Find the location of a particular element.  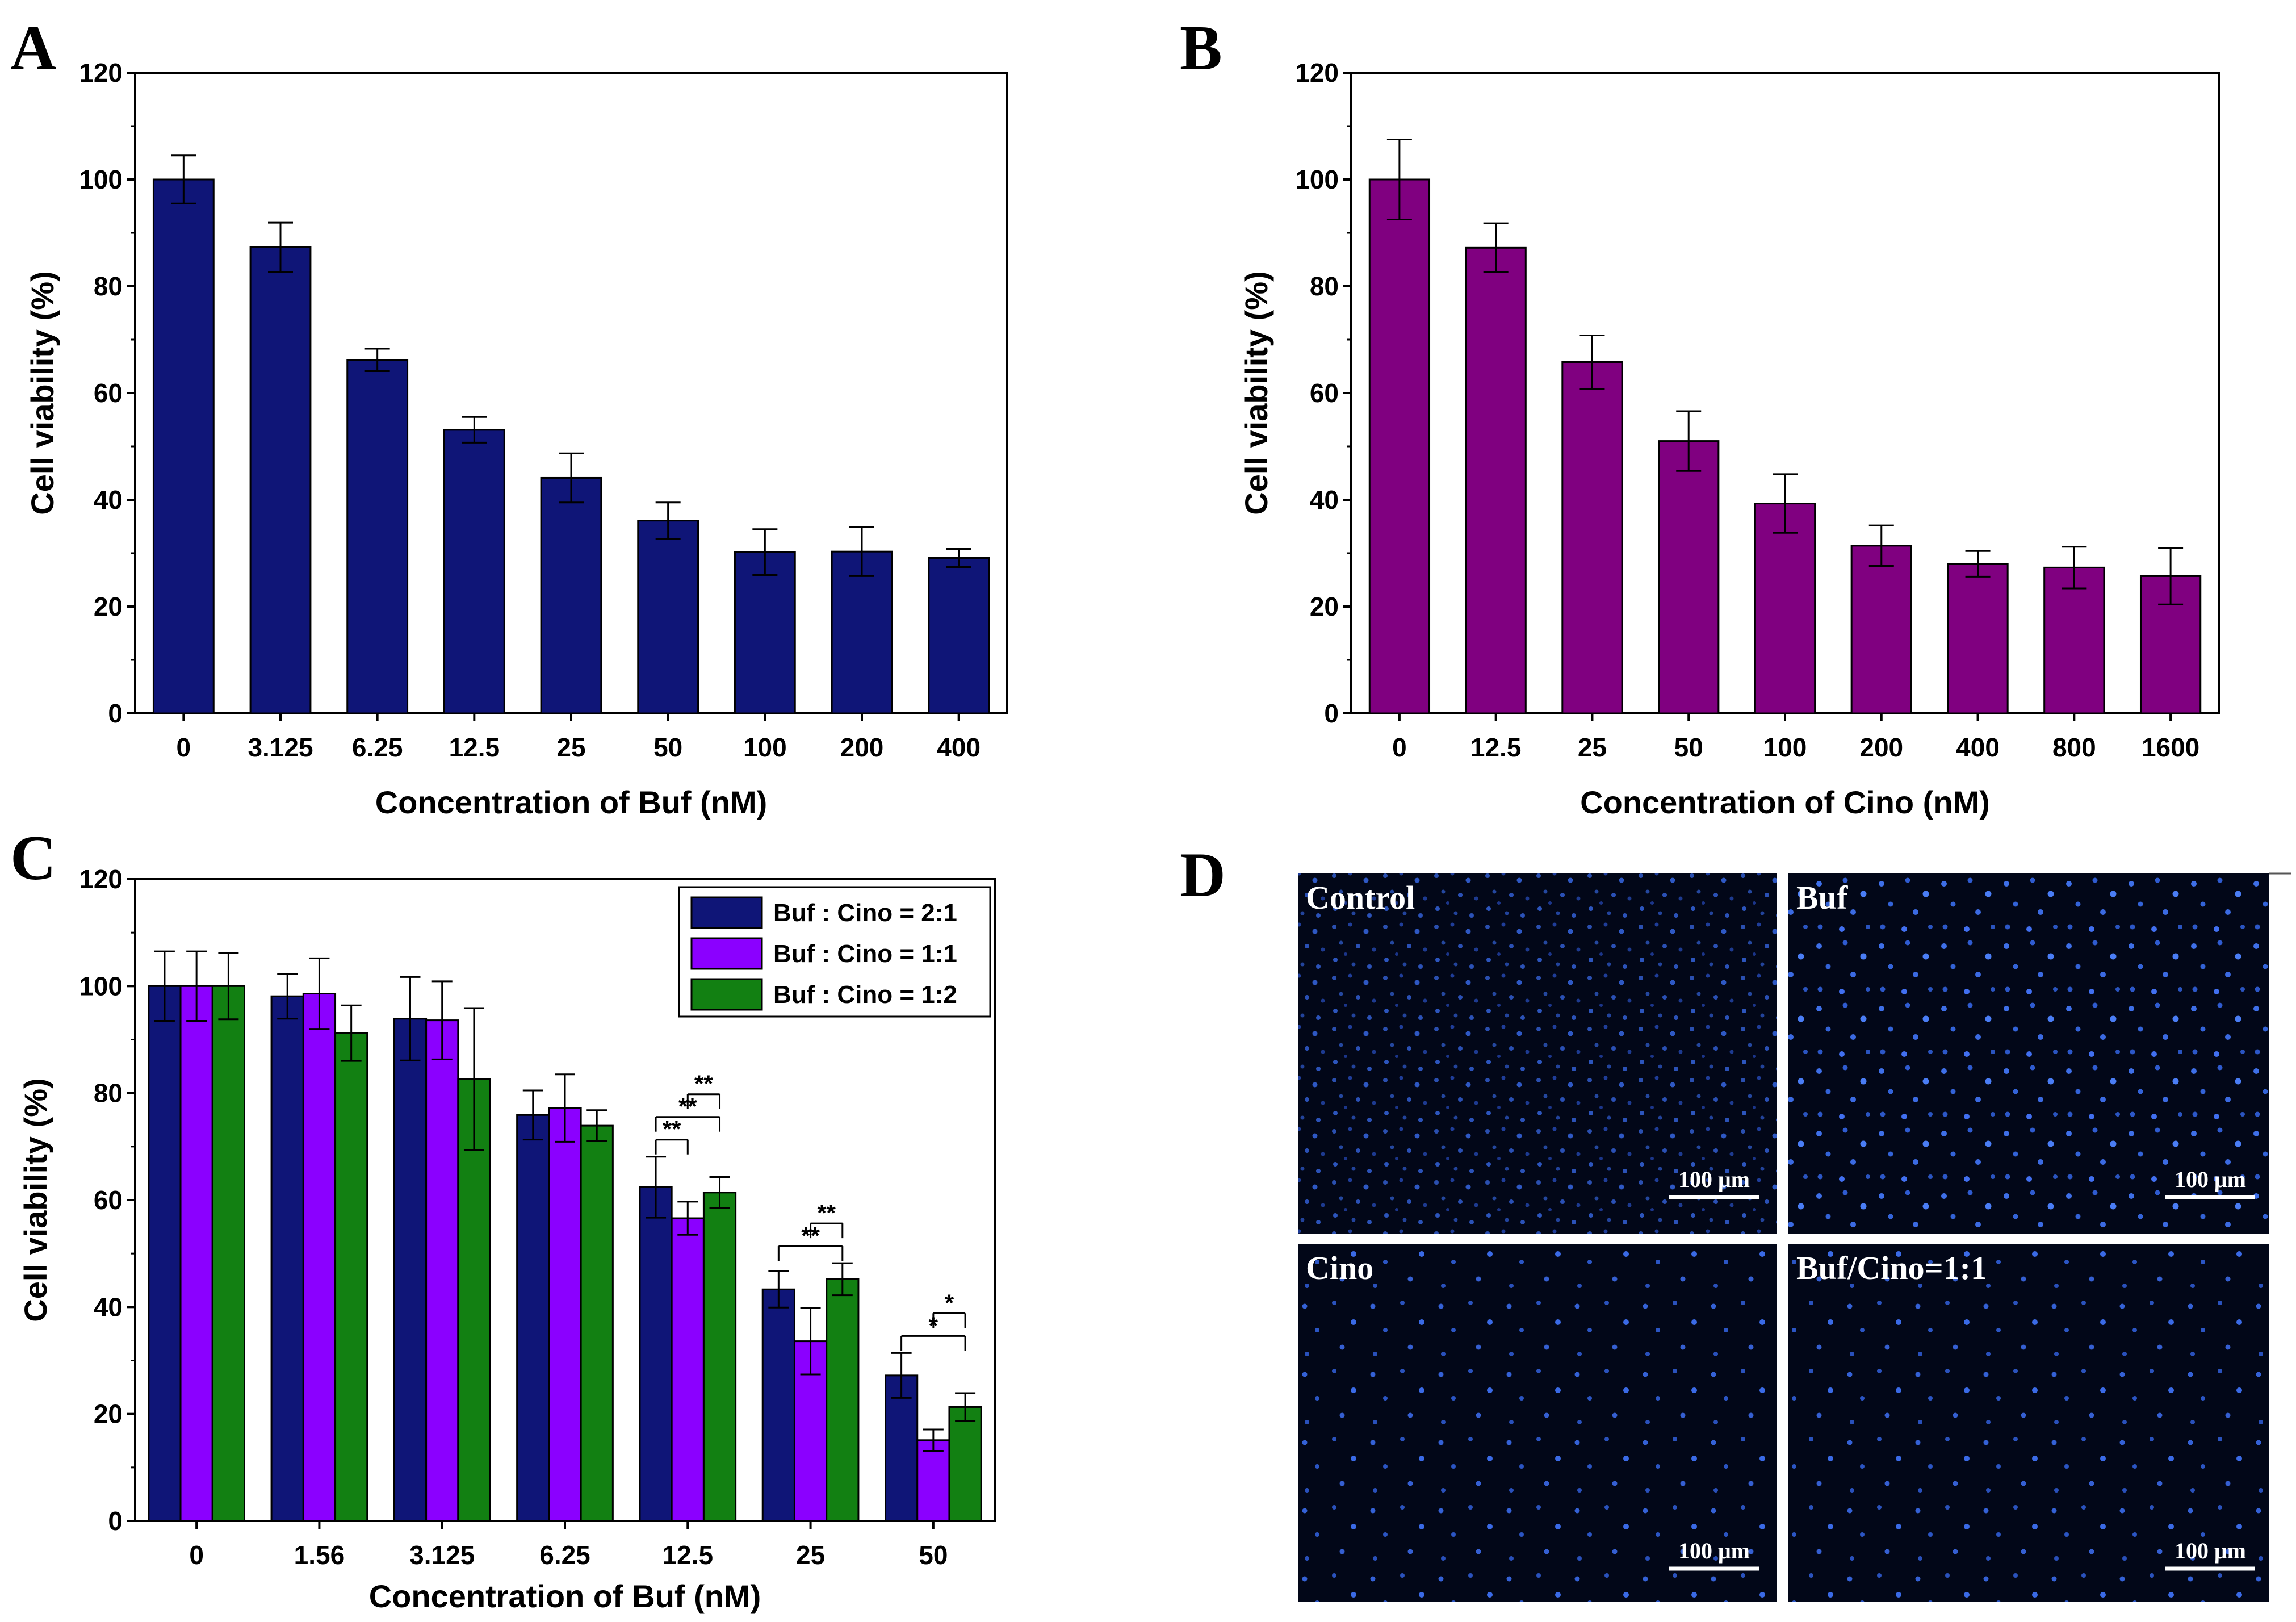

micrograph-label: Cino is located at coordinates (1340, 1267).